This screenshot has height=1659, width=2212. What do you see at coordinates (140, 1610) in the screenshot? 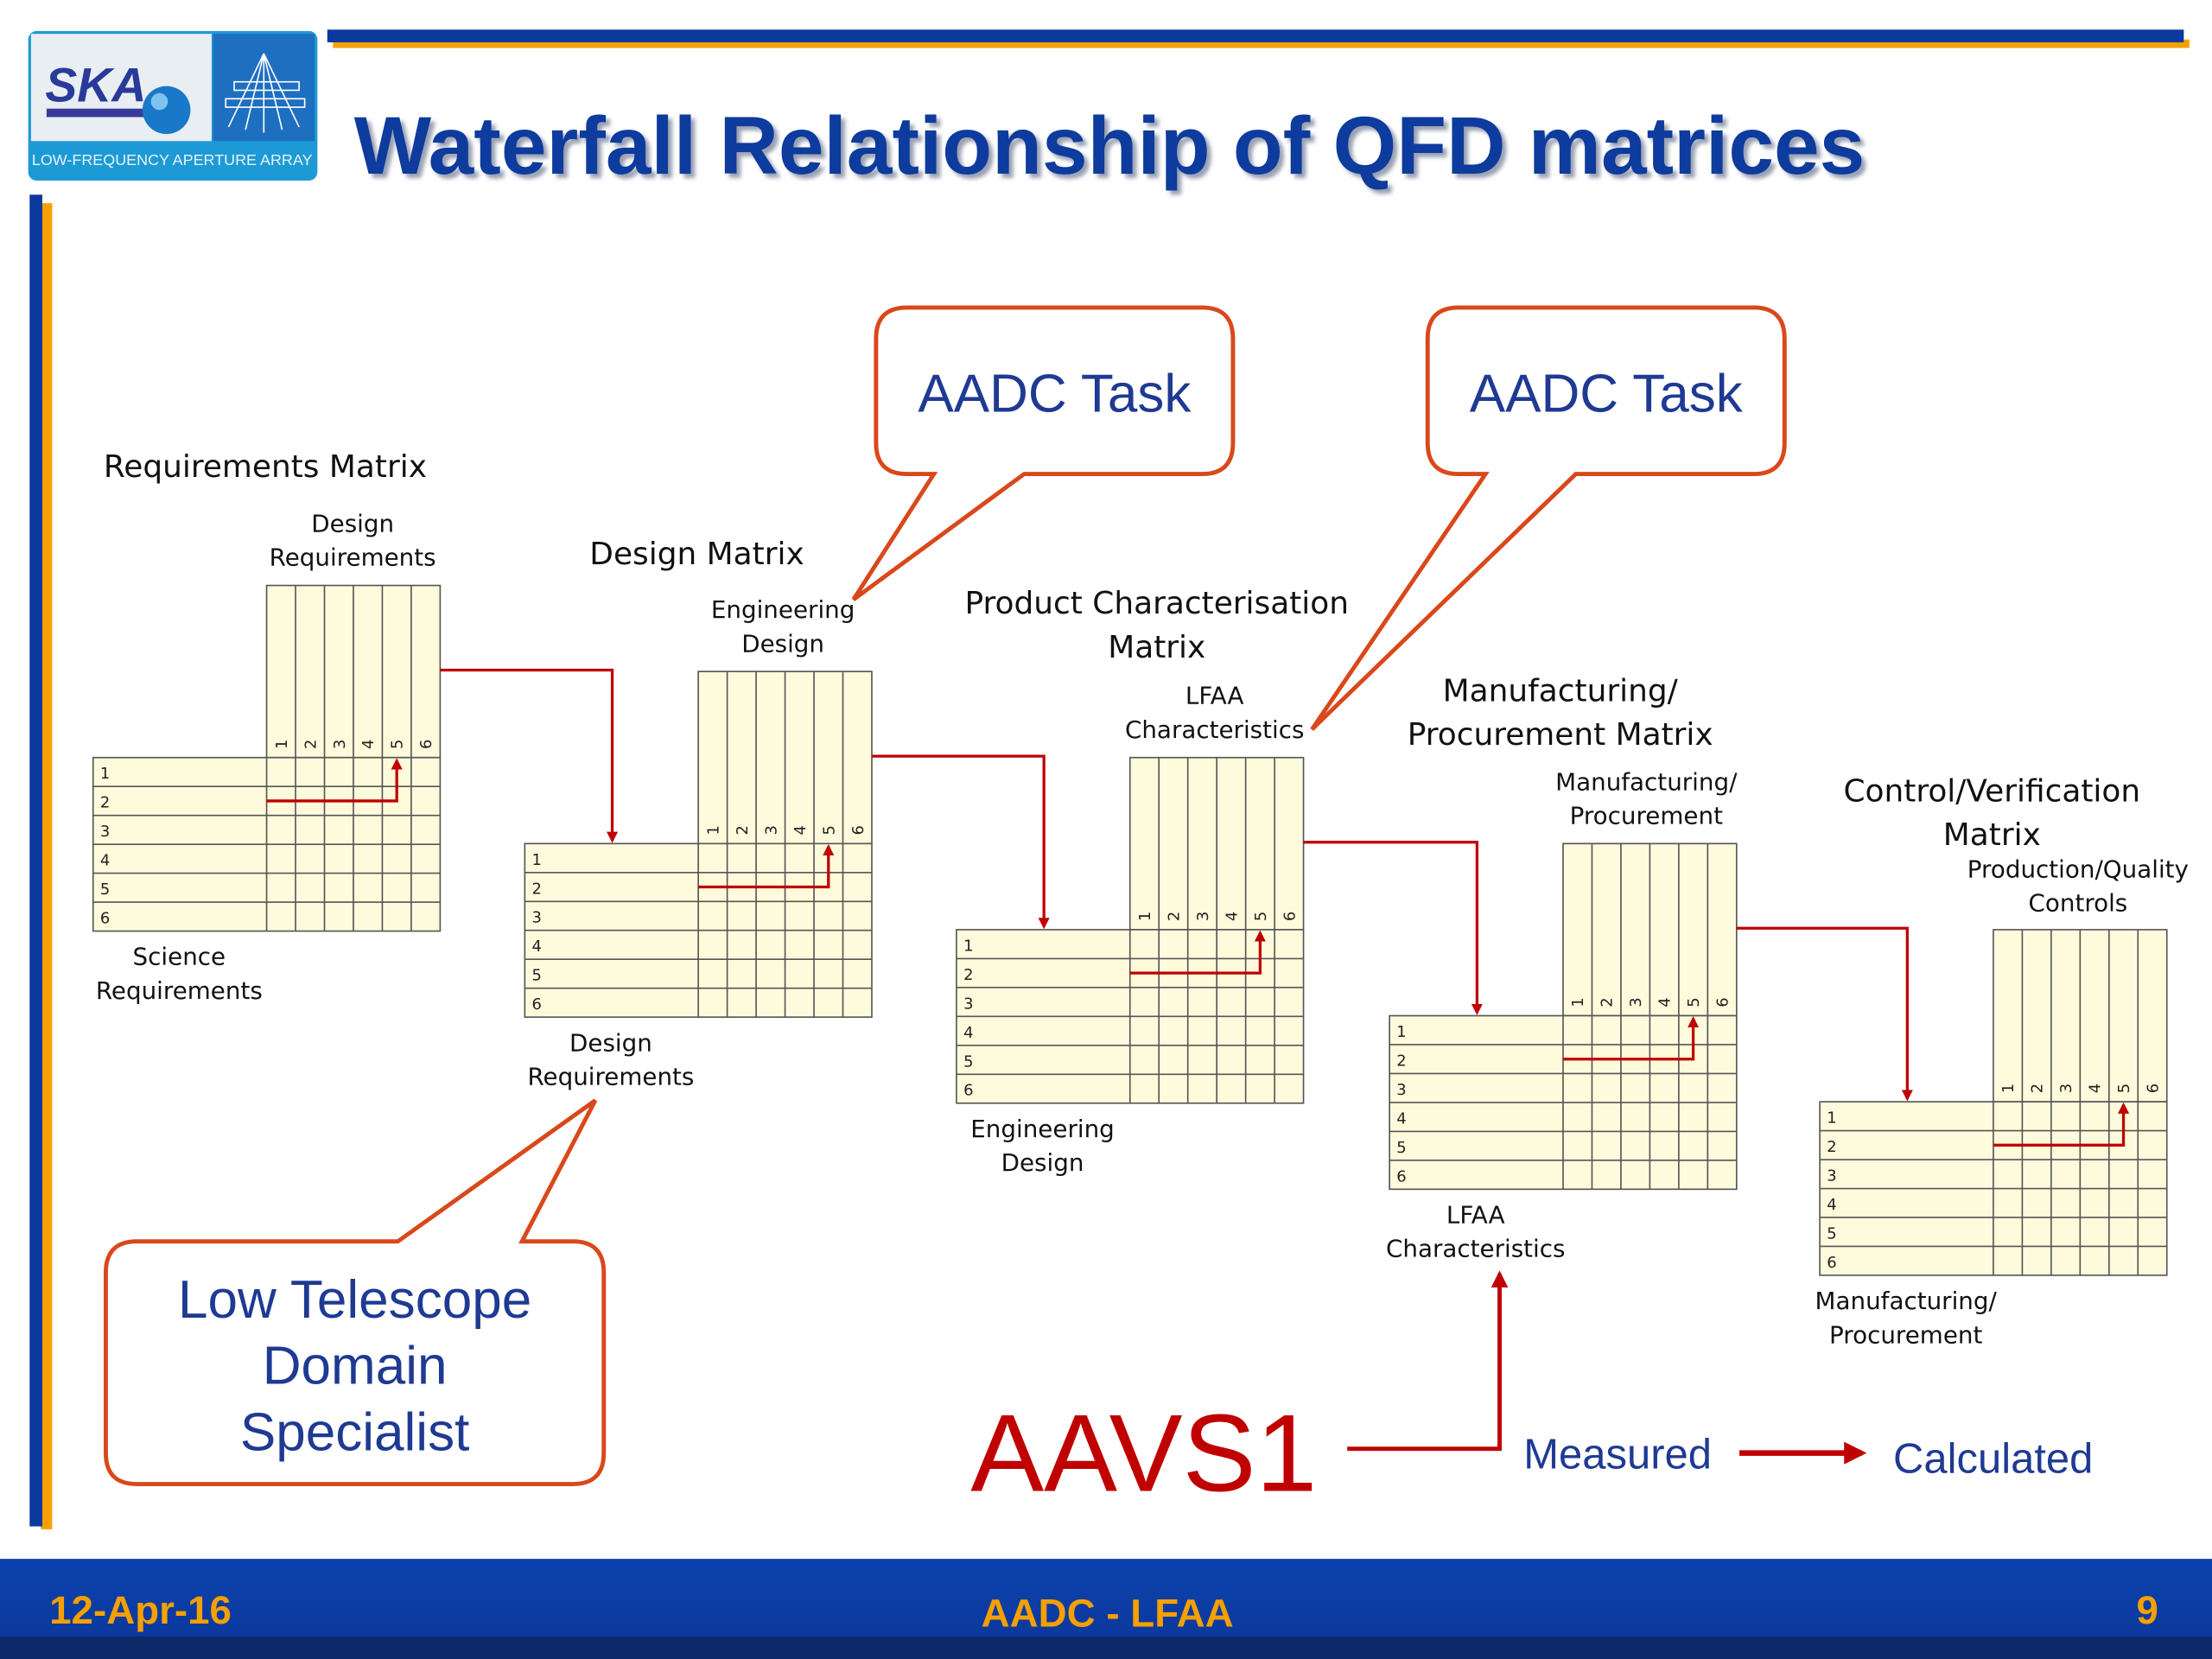
I see `footer-date: 12-Apr-16` at bounding box center [140, 1610].